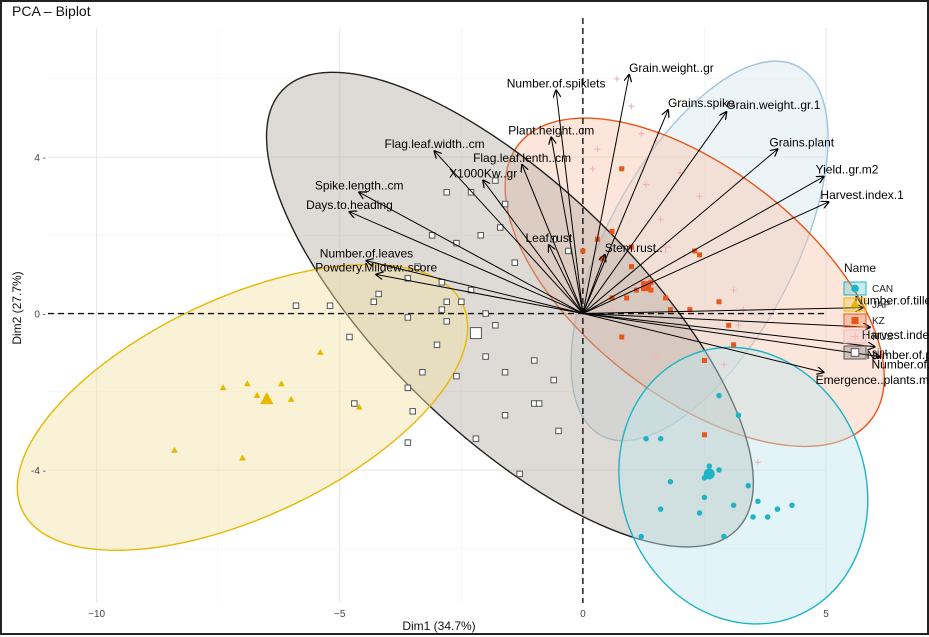  I want to click on variable-label: Flag.leaf.width..cm, so click(435, 144).